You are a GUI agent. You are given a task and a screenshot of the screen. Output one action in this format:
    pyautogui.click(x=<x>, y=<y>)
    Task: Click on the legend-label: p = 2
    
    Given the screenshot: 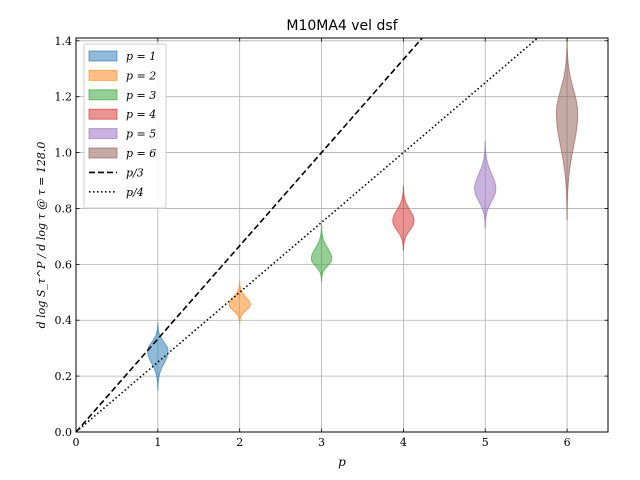 What is the action you would take?
    pyautogui.click(x=141, y=75)
    